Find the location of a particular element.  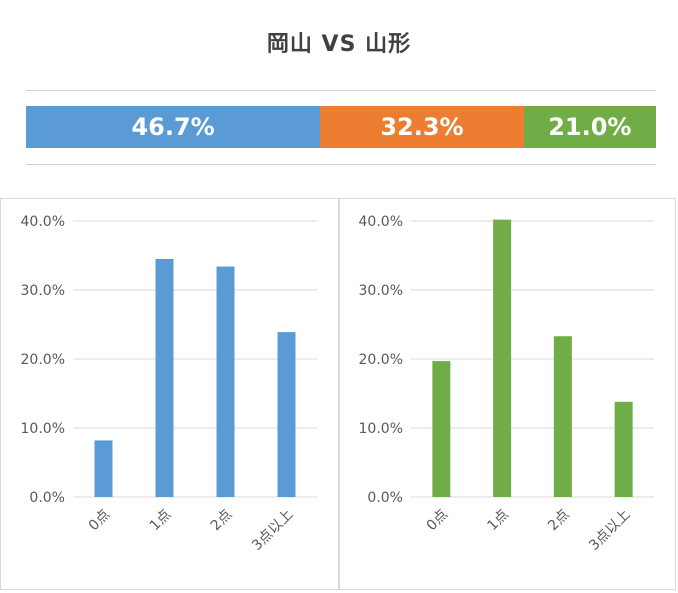

home-win-segment: 46.7% is located at coordinates (173, 127).